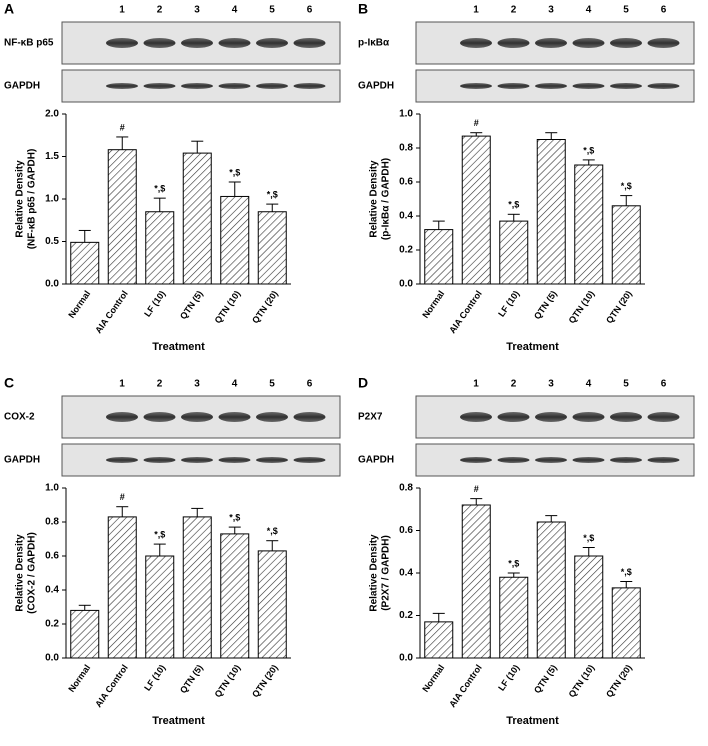 The image size is (708, 746). Describe the element at coordinates (197, 10) in the screenshot. I see `lane-number: 3` at that location.